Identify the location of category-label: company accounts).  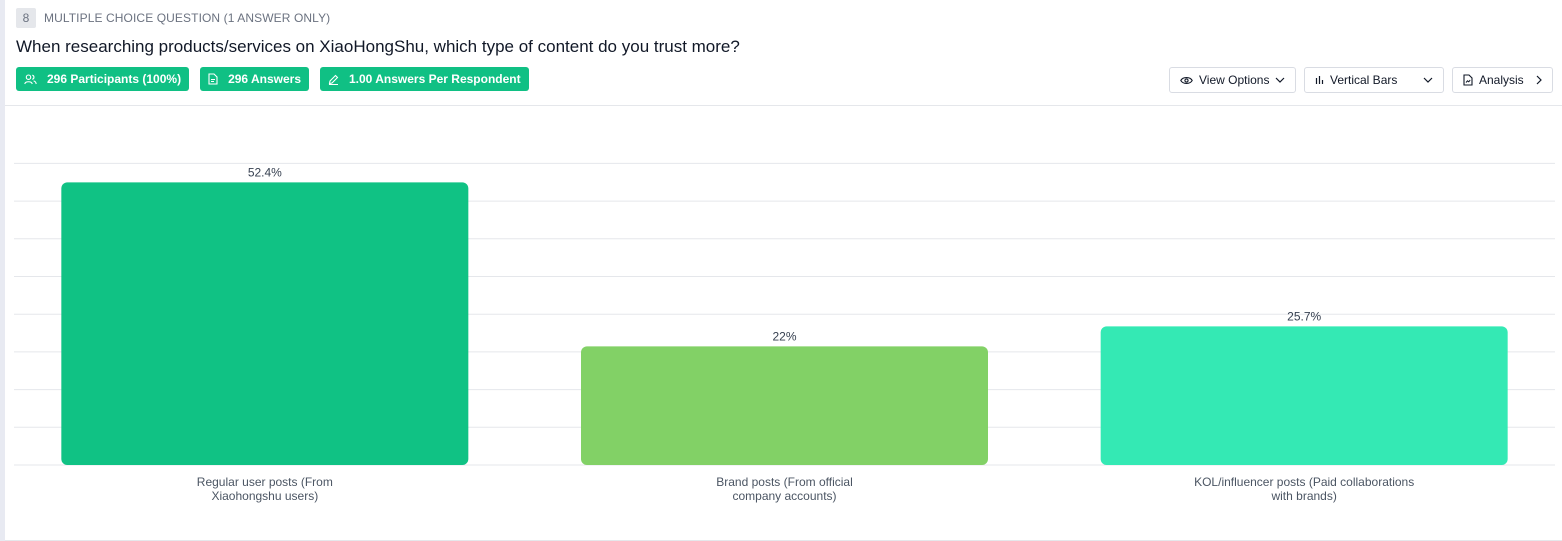
(784, 496).